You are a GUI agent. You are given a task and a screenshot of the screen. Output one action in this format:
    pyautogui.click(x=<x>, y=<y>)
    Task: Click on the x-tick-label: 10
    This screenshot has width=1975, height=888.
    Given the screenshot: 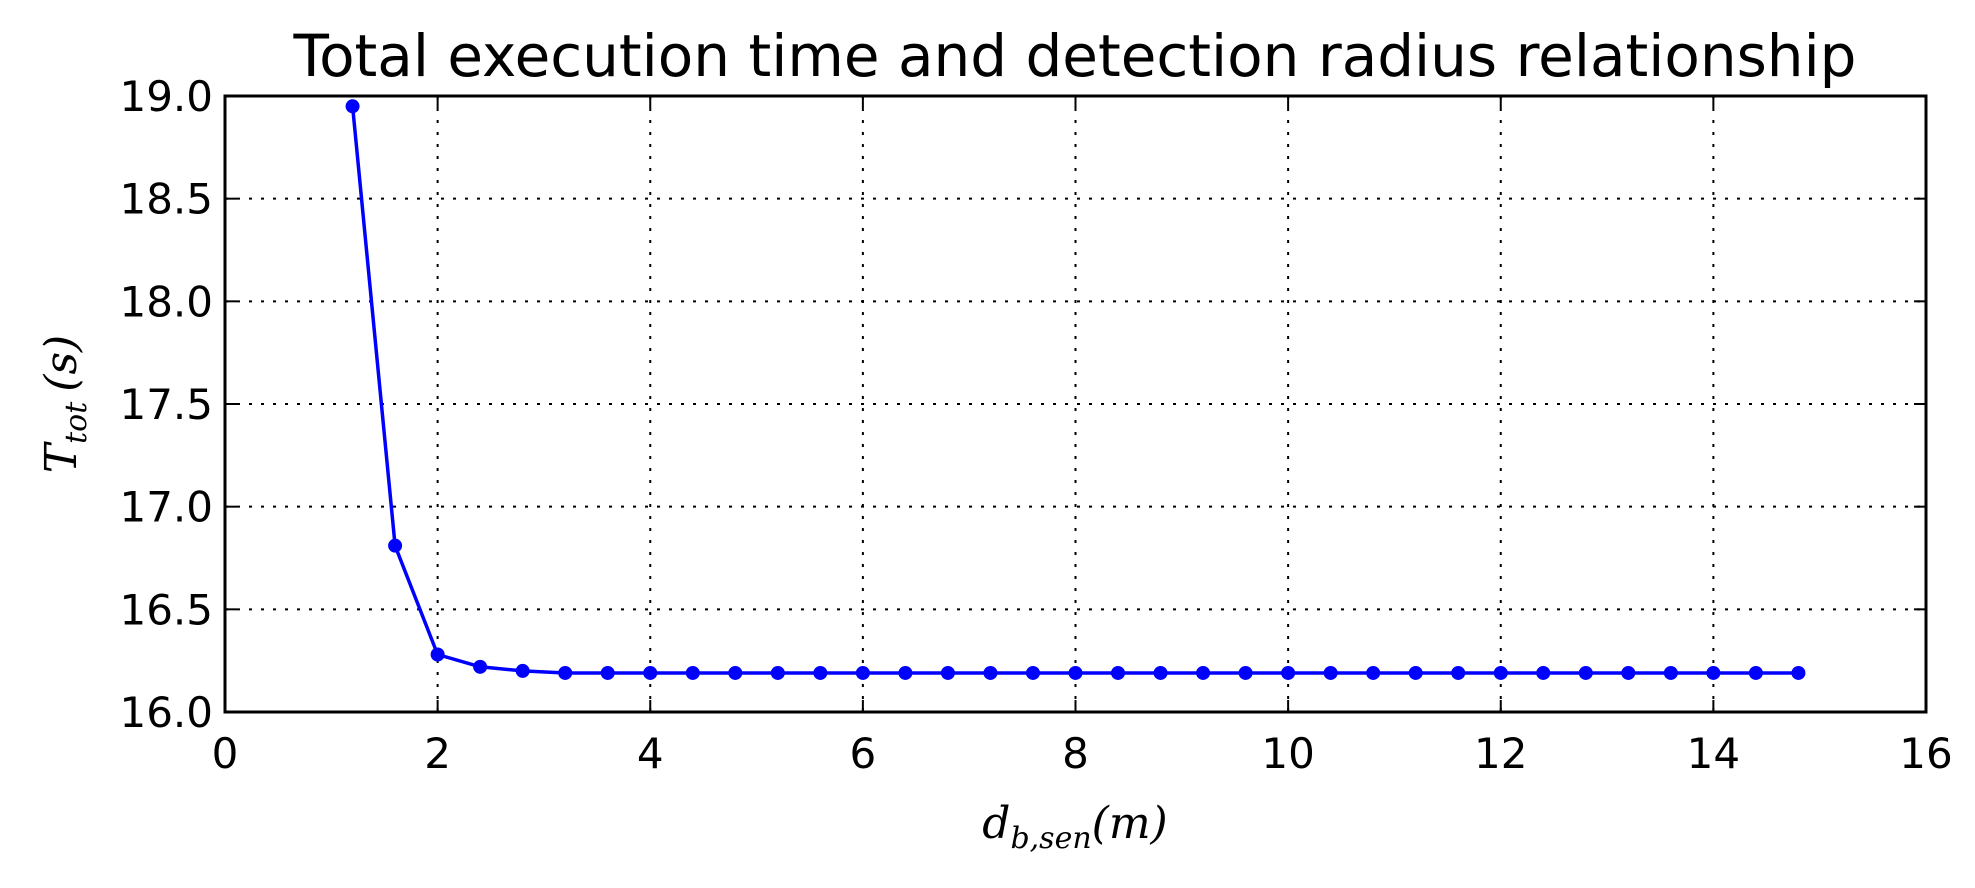 What is the action you would take?
    pyautogui.click(x=1287, y=753)
    